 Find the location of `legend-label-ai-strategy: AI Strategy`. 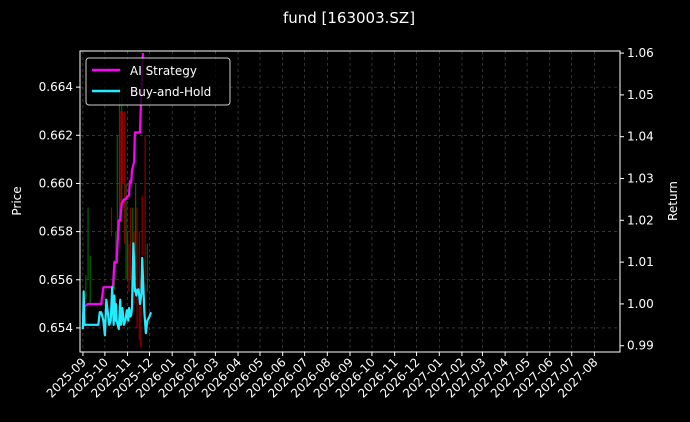

legend-label-ai-strategy: AI Strategy is located at coordinates (163, 71).